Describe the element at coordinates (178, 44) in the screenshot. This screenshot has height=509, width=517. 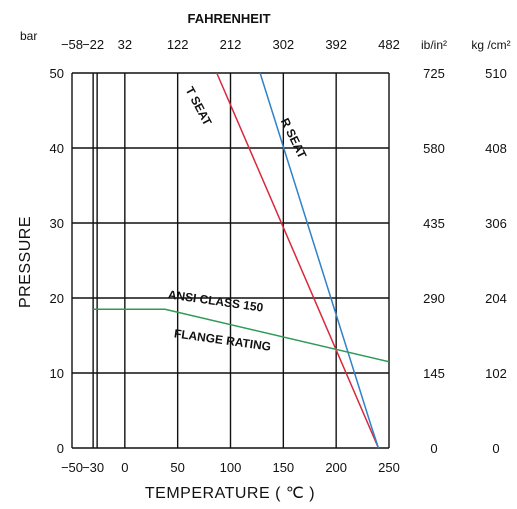
I see `top-tick-label: 122` at that location.